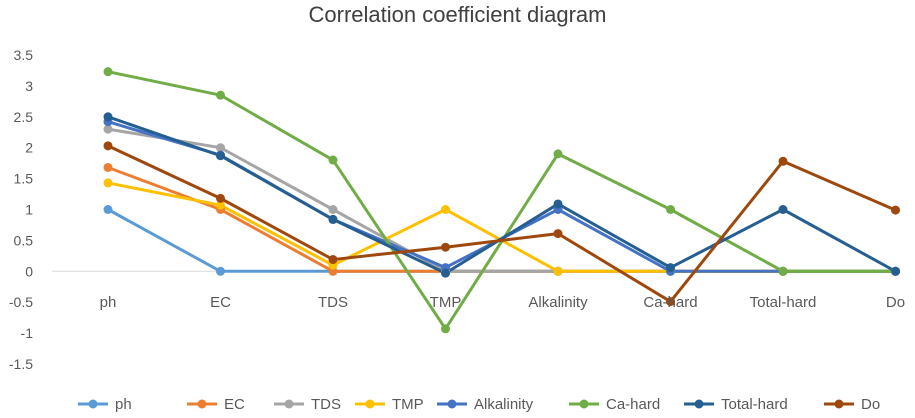 The width and height of the screenshot is (915, 418). I want to click on y-tick-label: -0.5, so click(21, 302).